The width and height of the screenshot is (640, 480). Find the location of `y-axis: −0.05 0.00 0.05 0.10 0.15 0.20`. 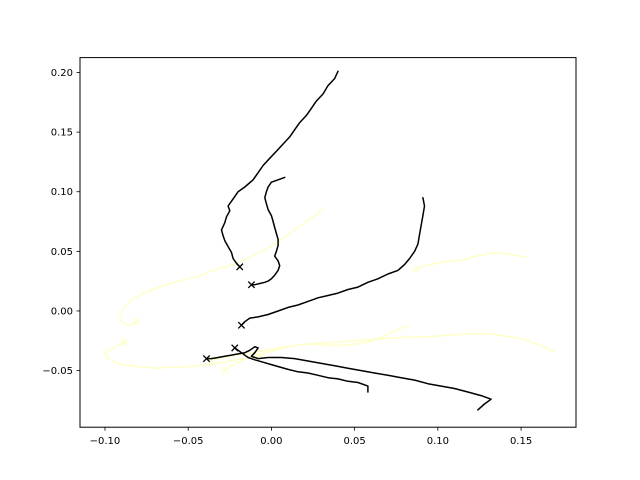

y-axis: −0.05 0.00 0.05 0.10 0.15 0.20 is located at coordinates (61, 222).